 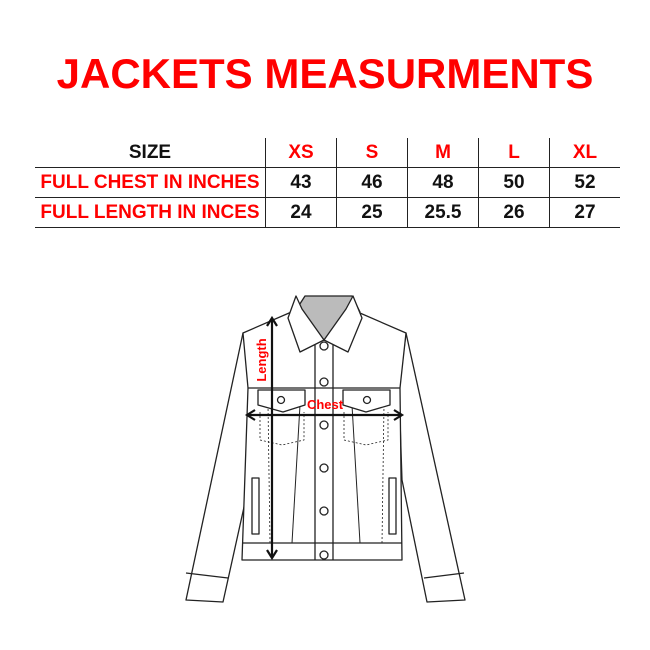 I want to click on right-side-pocket, so click(x=392, y=506).